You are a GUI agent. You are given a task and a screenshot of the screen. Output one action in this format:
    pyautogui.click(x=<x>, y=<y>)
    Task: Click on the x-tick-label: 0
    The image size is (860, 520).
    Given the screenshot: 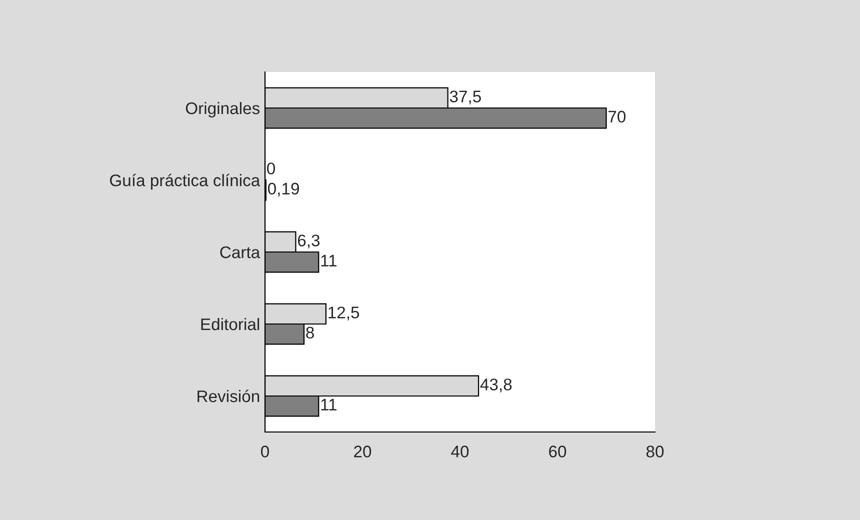 What is the action you would take?
    pyautogui.click(x=265, y=452)
    